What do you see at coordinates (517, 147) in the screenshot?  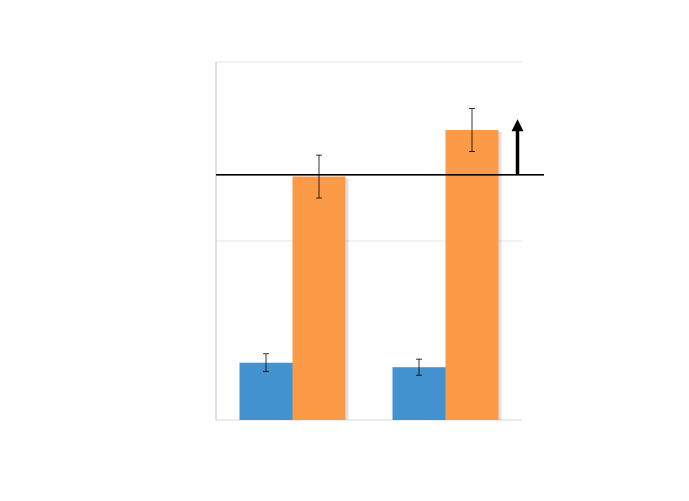 I see `up-arrow-annotation` at bounding box center [517, 147].